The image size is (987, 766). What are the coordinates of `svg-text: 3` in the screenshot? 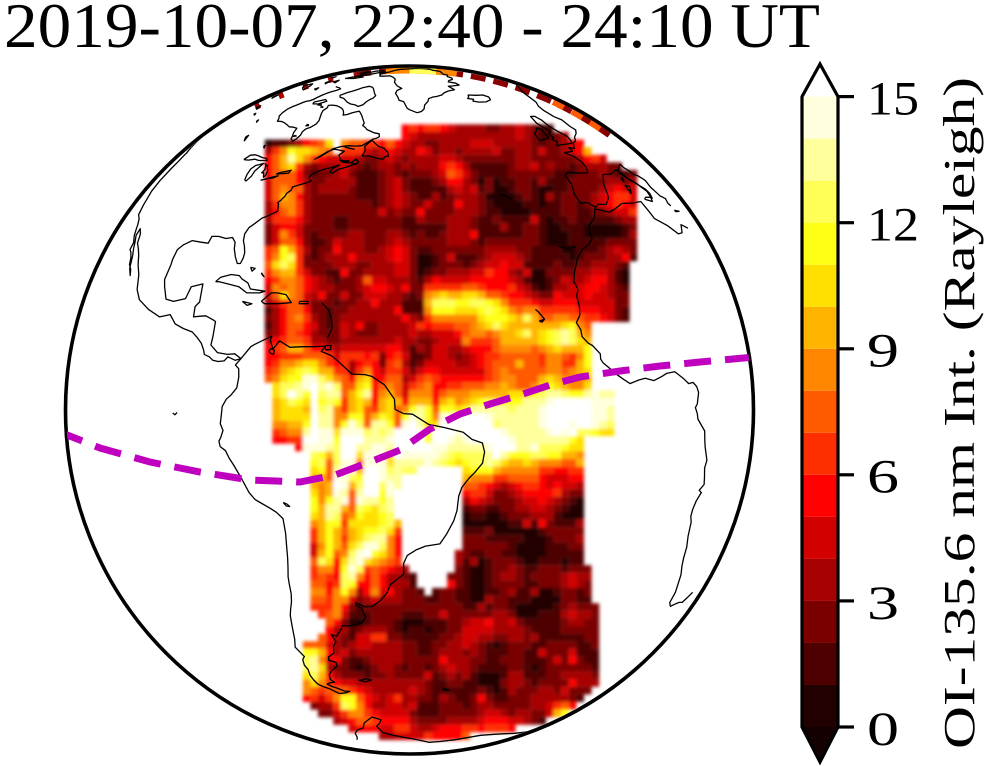 It's located at (883, 603).